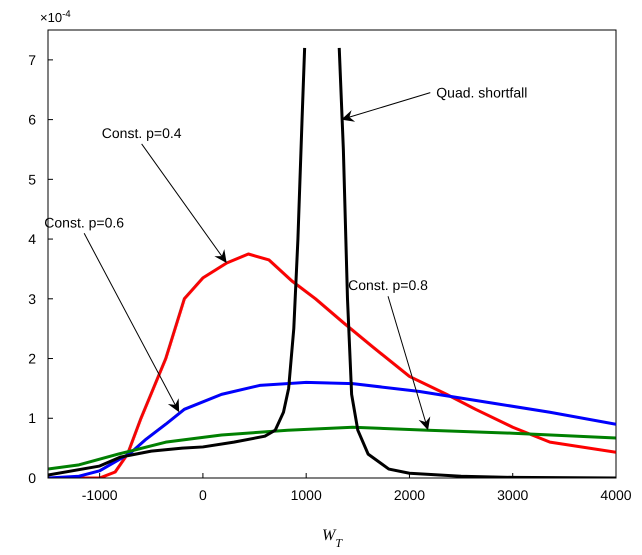 The width and height of the screenshot is (642, 555). Describe the element at coordinates (32, 239) in the screenshot. I see `y-tick-label: 4` at that location.